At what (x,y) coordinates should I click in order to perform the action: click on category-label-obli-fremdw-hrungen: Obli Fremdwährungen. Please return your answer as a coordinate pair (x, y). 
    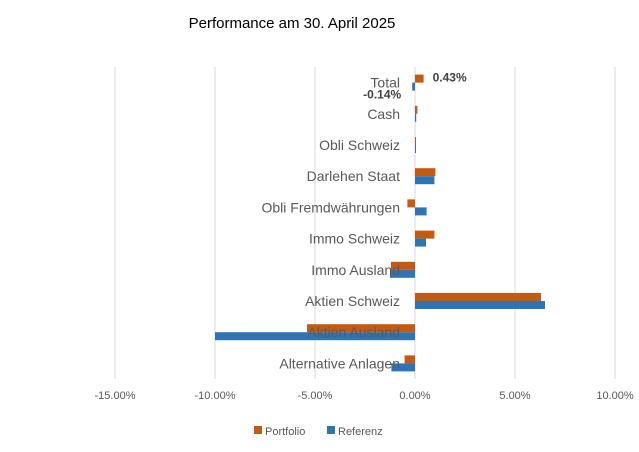
    Looking at the image, I should click on (330, 207).